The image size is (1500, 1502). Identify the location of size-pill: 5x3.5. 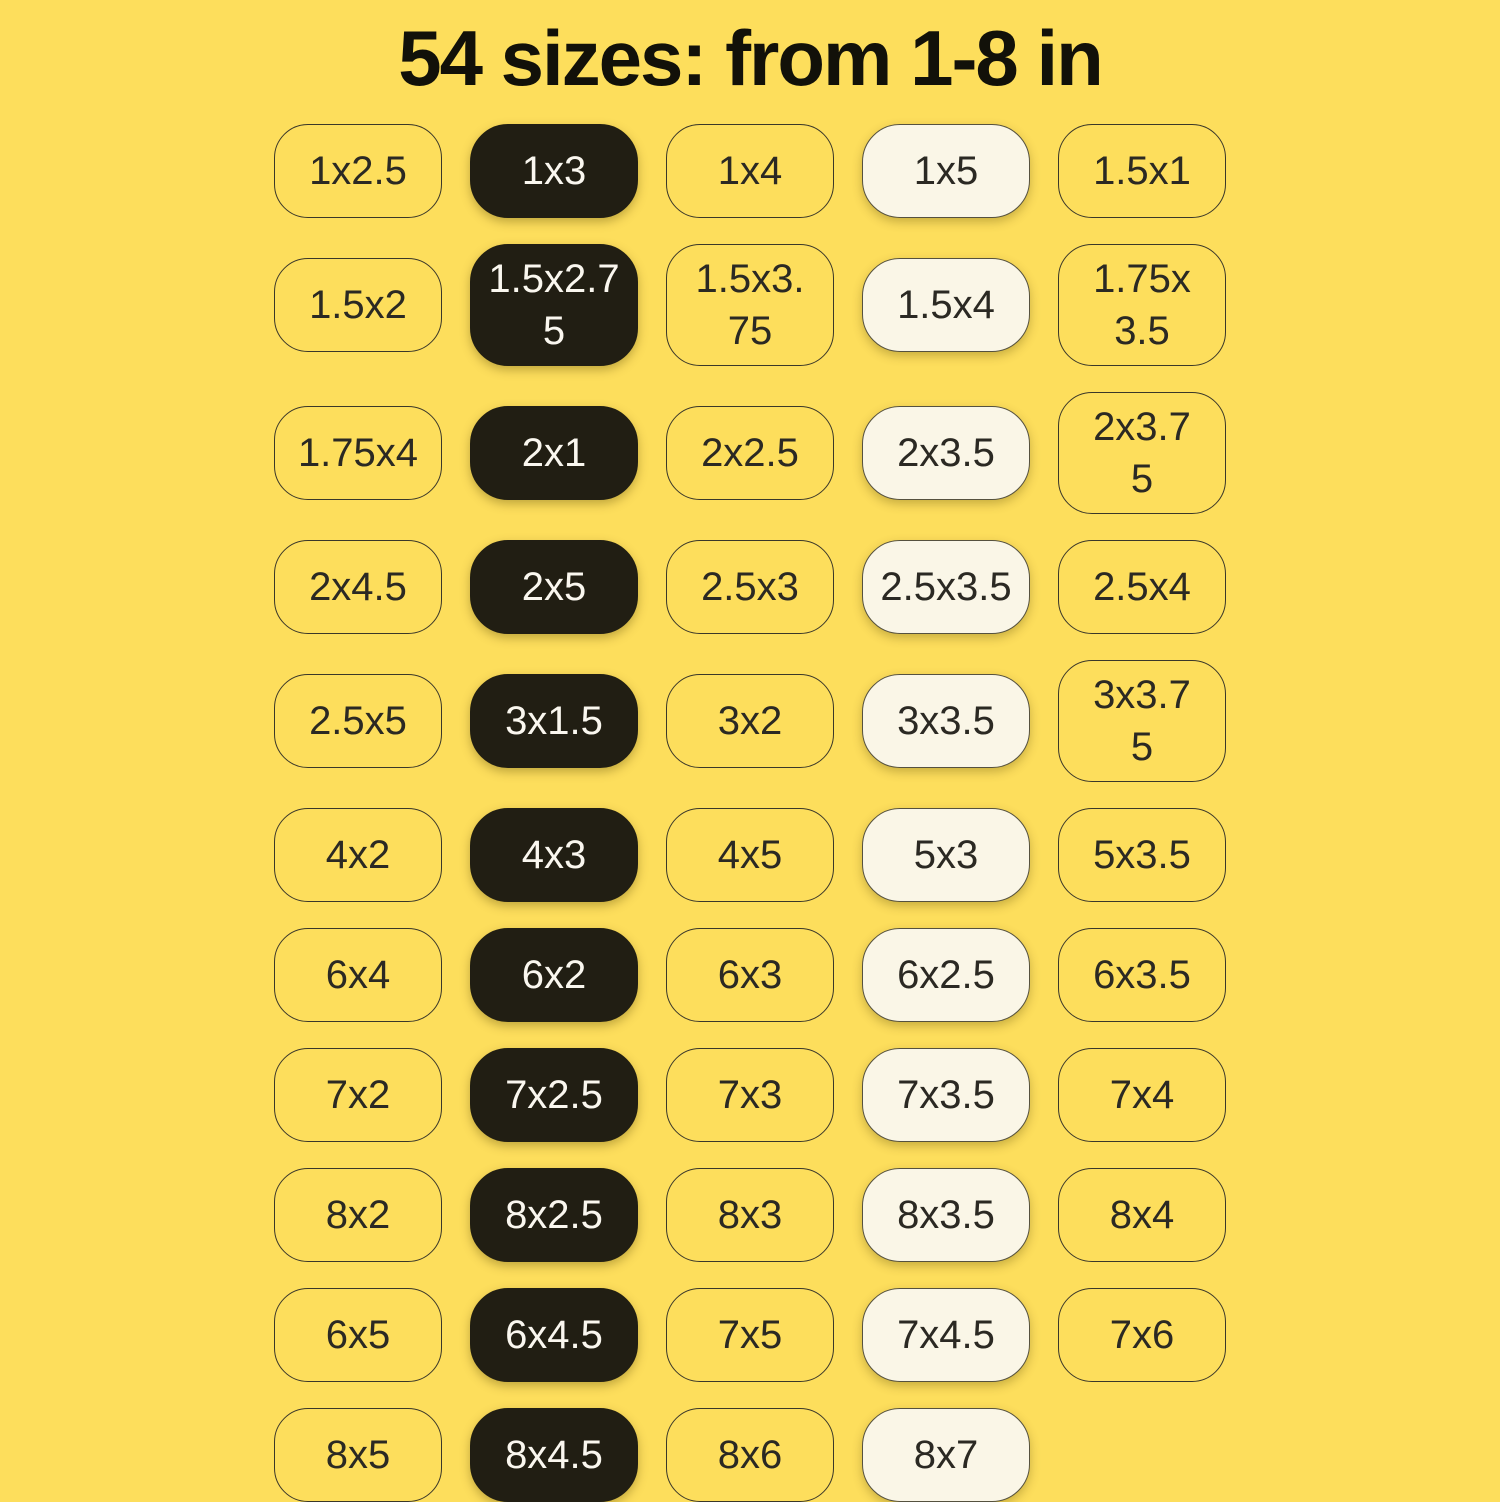
(1142, 855).